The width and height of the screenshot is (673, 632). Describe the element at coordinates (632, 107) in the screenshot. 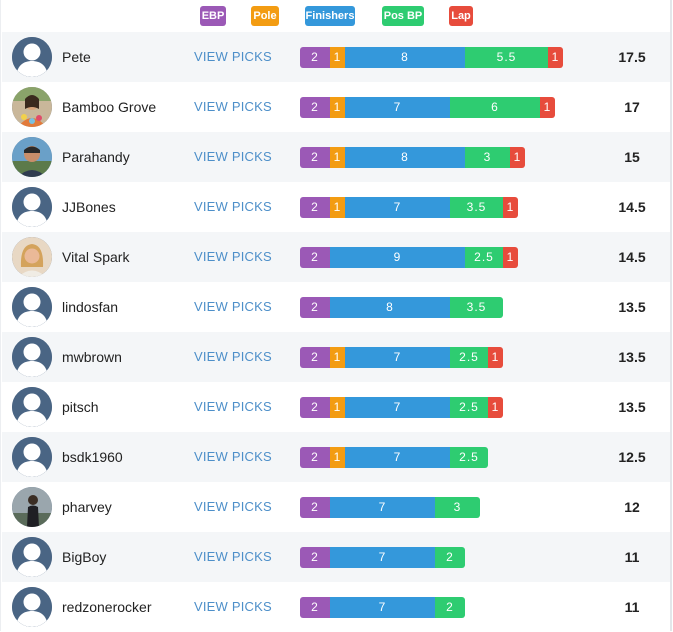

I see `total-points: 17` at that location.